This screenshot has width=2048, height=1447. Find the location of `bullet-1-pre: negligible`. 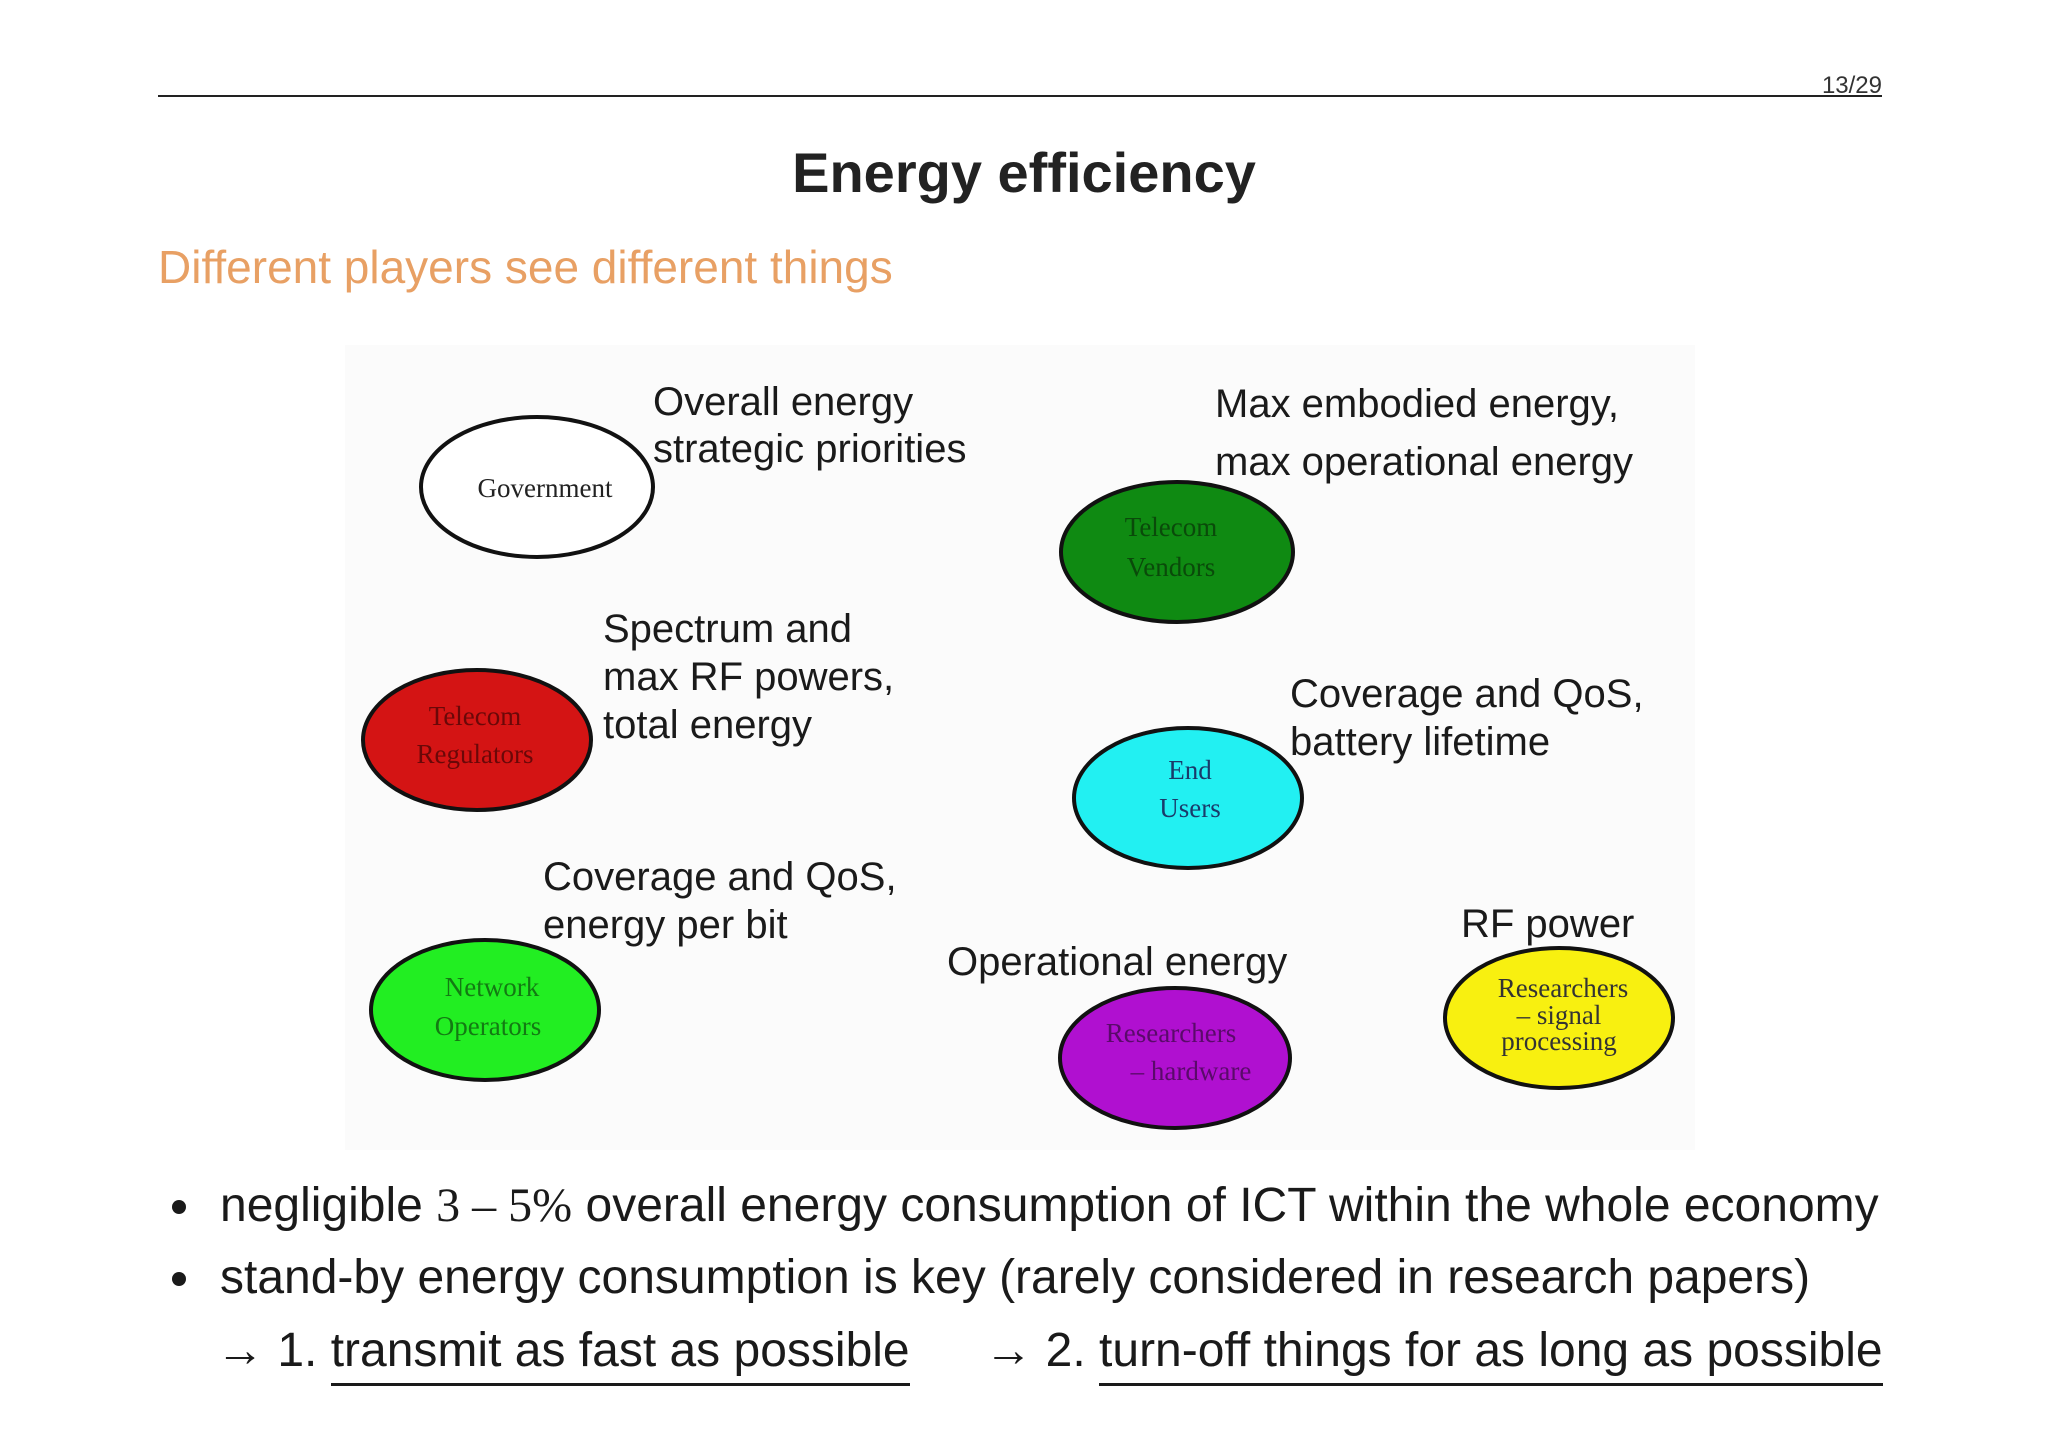

bullet-1-pre: negligible is located at coordinates (321, 1205).